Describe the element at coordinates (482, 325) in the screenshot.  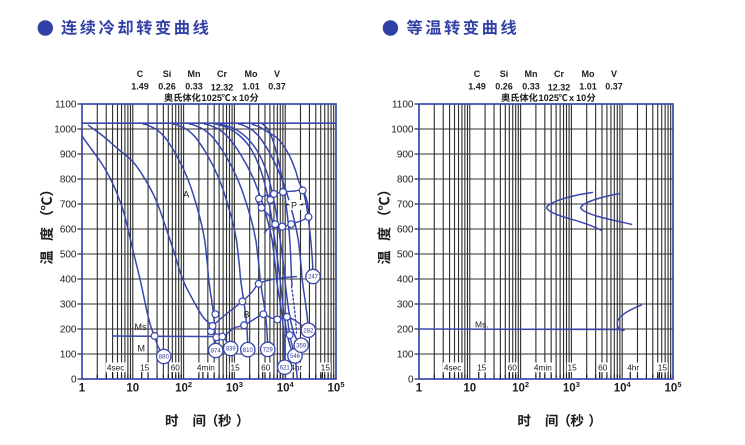
I see `svg-text: Ms.` at that location.